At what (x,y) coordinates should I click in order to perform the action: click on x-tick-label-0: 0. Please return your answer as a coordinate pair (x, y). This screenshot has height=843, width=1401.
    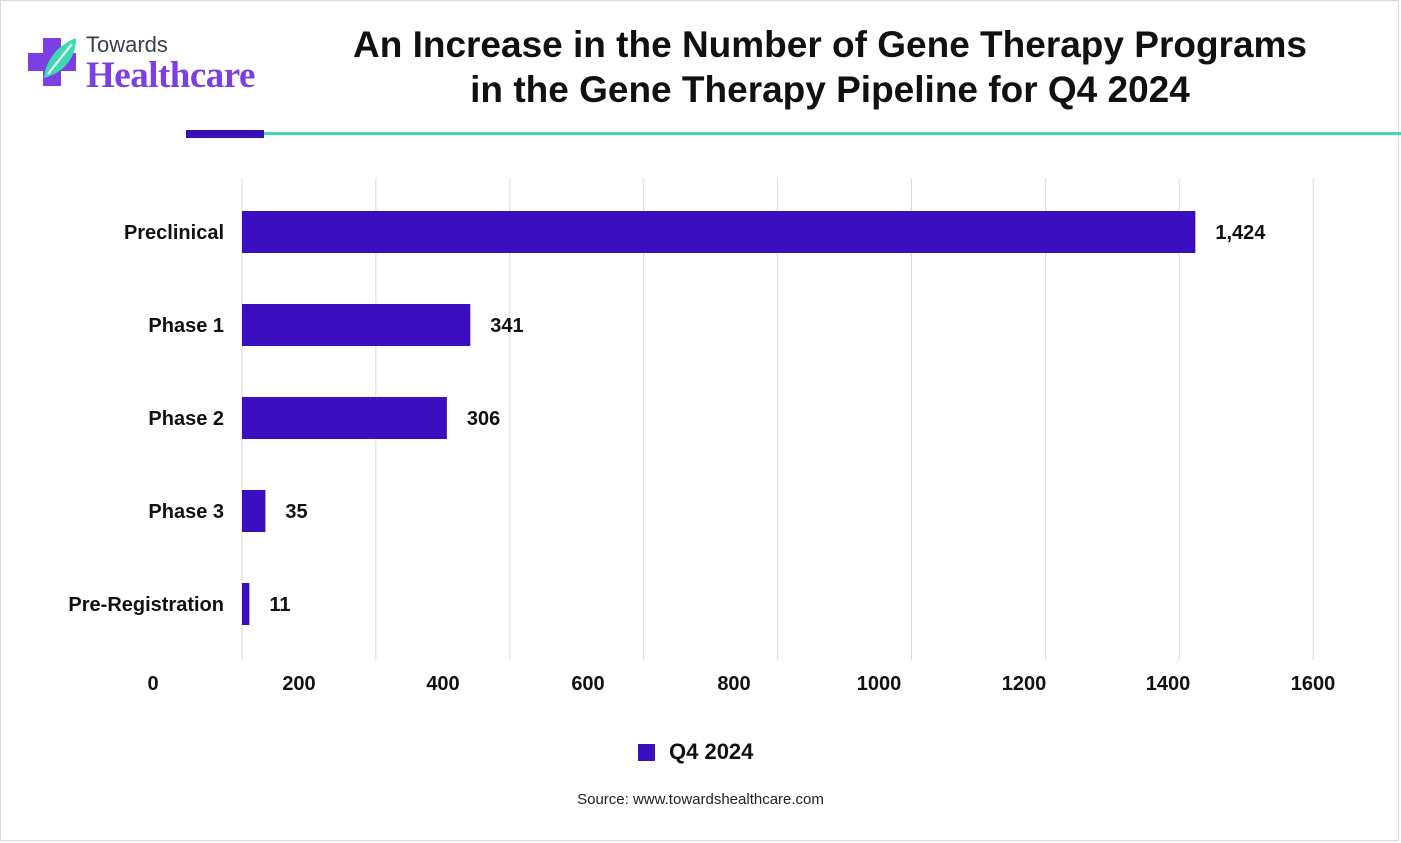
    Looking at the image, I should click on (152, 684).